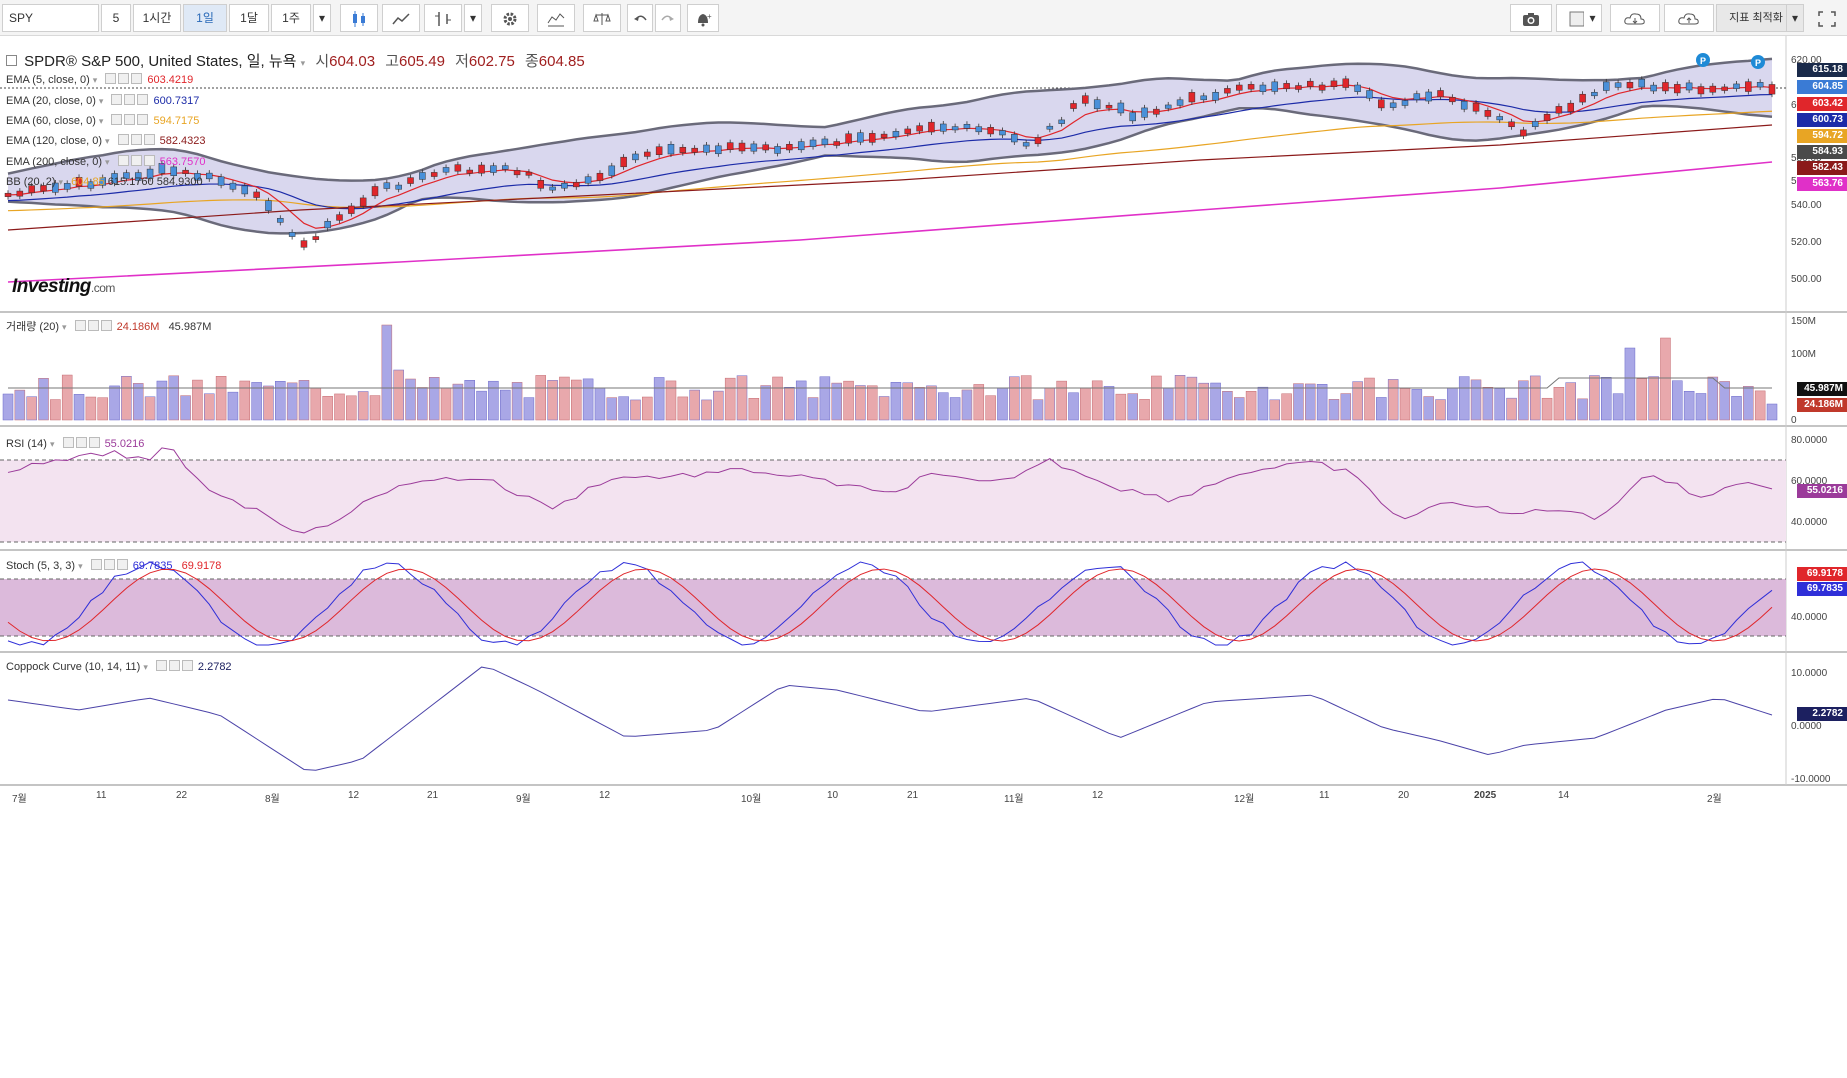  I want to click on legend-volume: 거래량 (20) ▾ 24.186M 45.987M, so click(109, 326).